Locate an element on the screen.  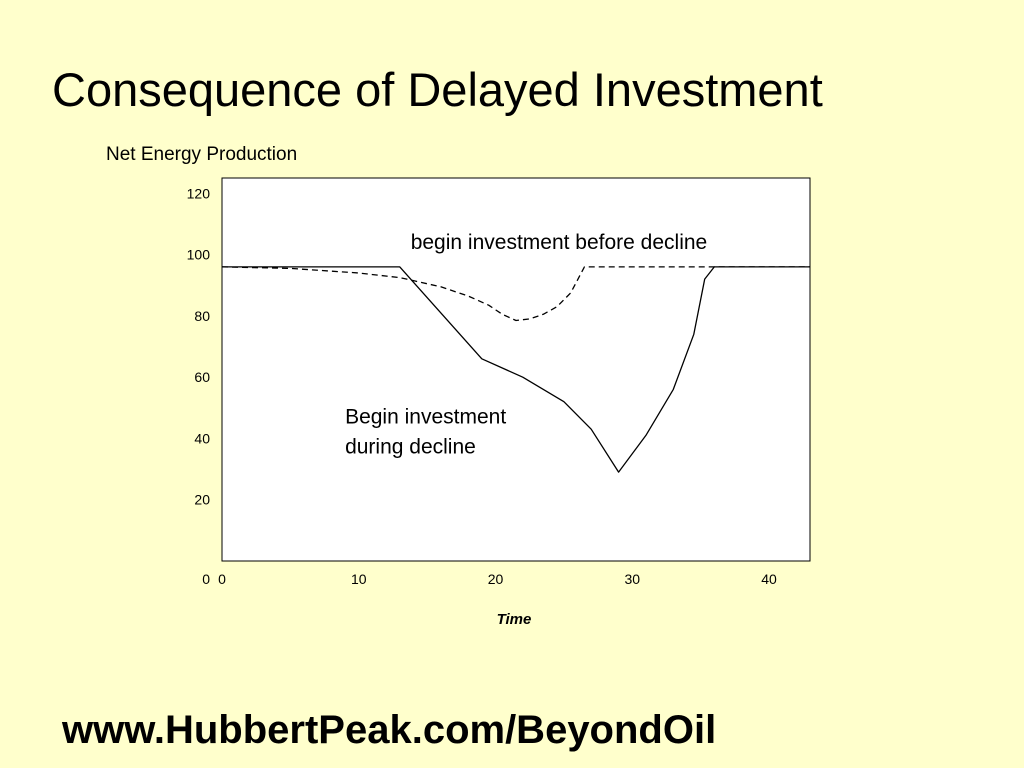
y-tick-label: 0 is located at coordinates (206, 579).